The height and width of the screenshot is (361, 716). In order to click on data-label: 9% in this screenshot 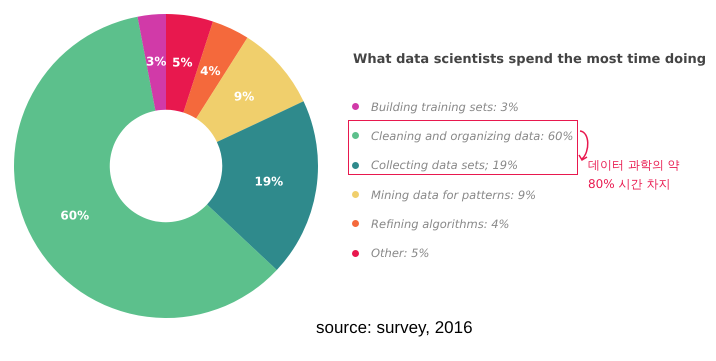, I will do `click(244, 96)`.